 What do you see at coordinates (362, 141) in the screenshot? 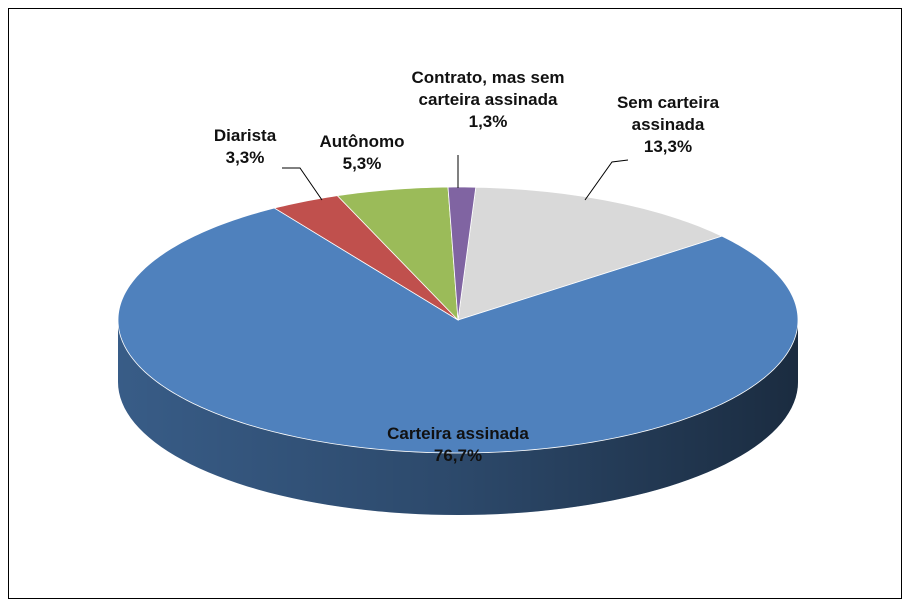
I see `category-label: Autônomo` at bounding box center [362, 141].